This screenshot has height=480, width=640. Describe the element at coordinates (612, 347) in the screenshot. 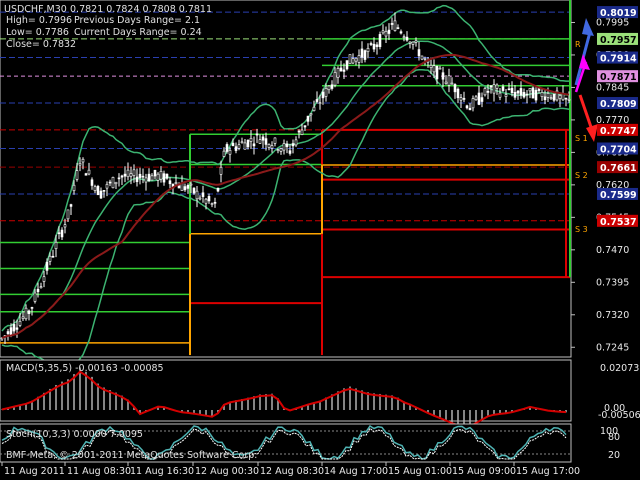

I see `price-tick-label: 0.7245` at that location.